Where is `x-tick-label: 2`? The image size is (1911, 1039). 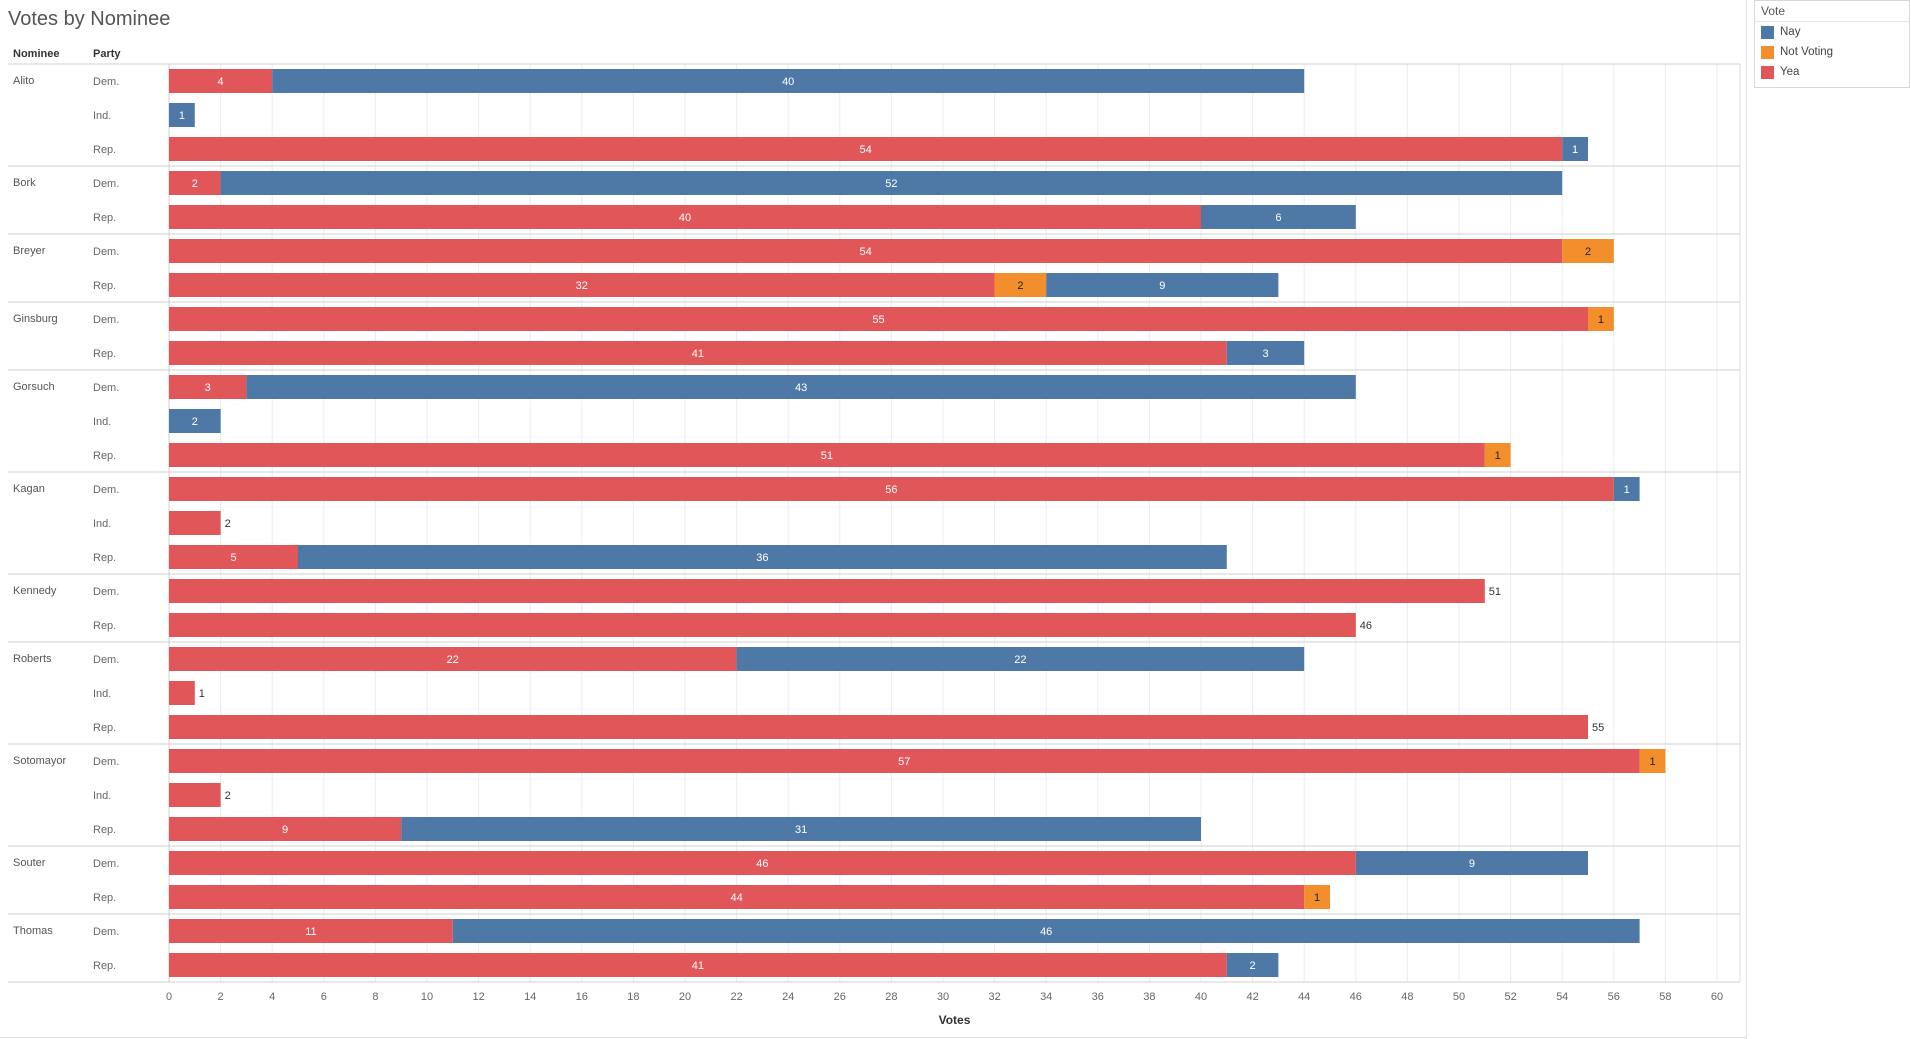 x-tick-label: 2 is located at coordinates (221, 997).